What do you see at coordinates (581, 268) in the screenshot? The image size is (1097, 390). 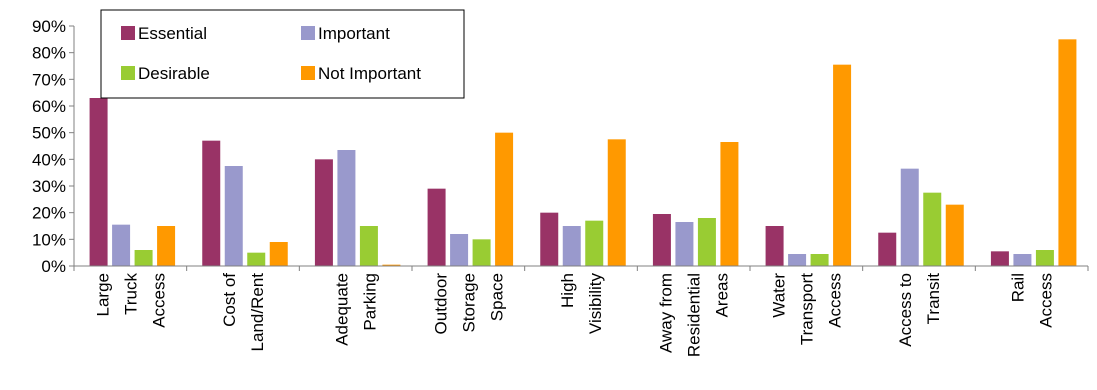 I see `x-axis` at bounding box center [581, 268].